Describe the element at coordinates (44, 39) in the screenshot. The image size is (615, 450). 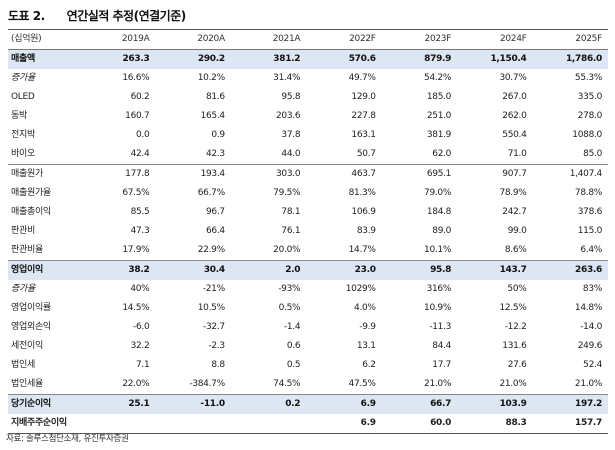
I see `unit-label: (십억원)` at that location.